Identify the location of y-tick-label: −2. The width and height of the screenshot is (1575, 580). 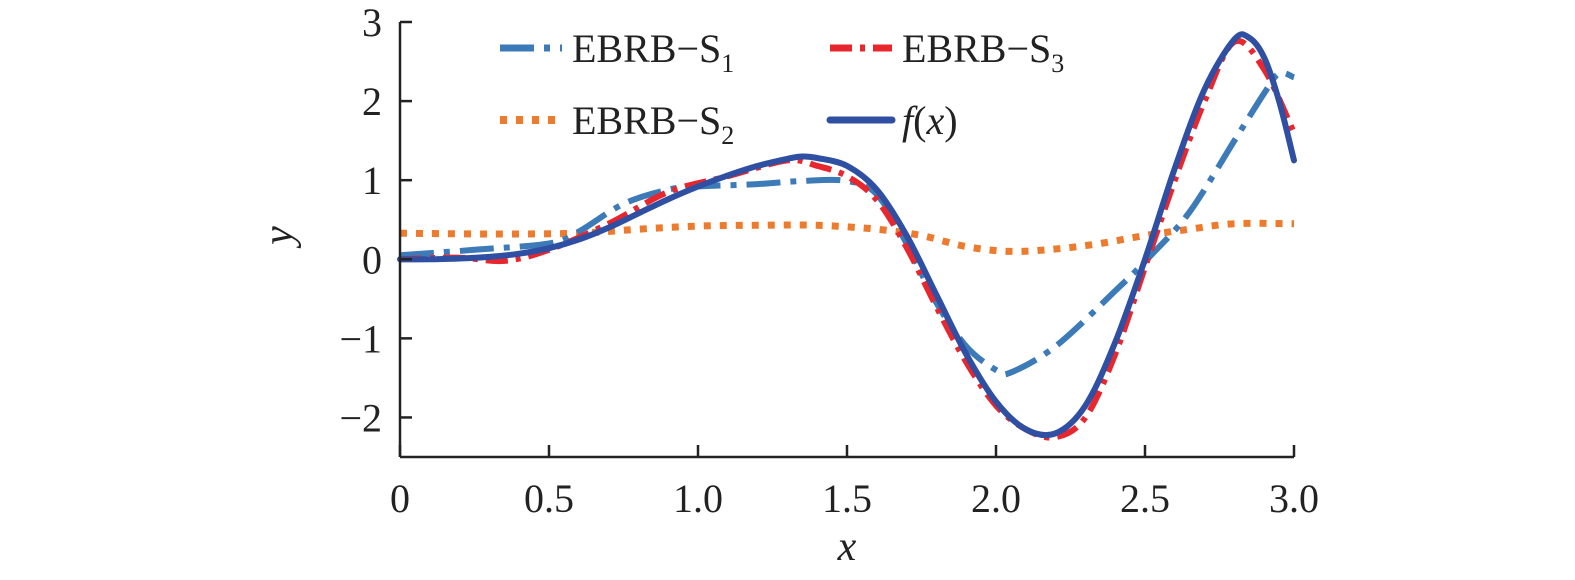
(360, 417).